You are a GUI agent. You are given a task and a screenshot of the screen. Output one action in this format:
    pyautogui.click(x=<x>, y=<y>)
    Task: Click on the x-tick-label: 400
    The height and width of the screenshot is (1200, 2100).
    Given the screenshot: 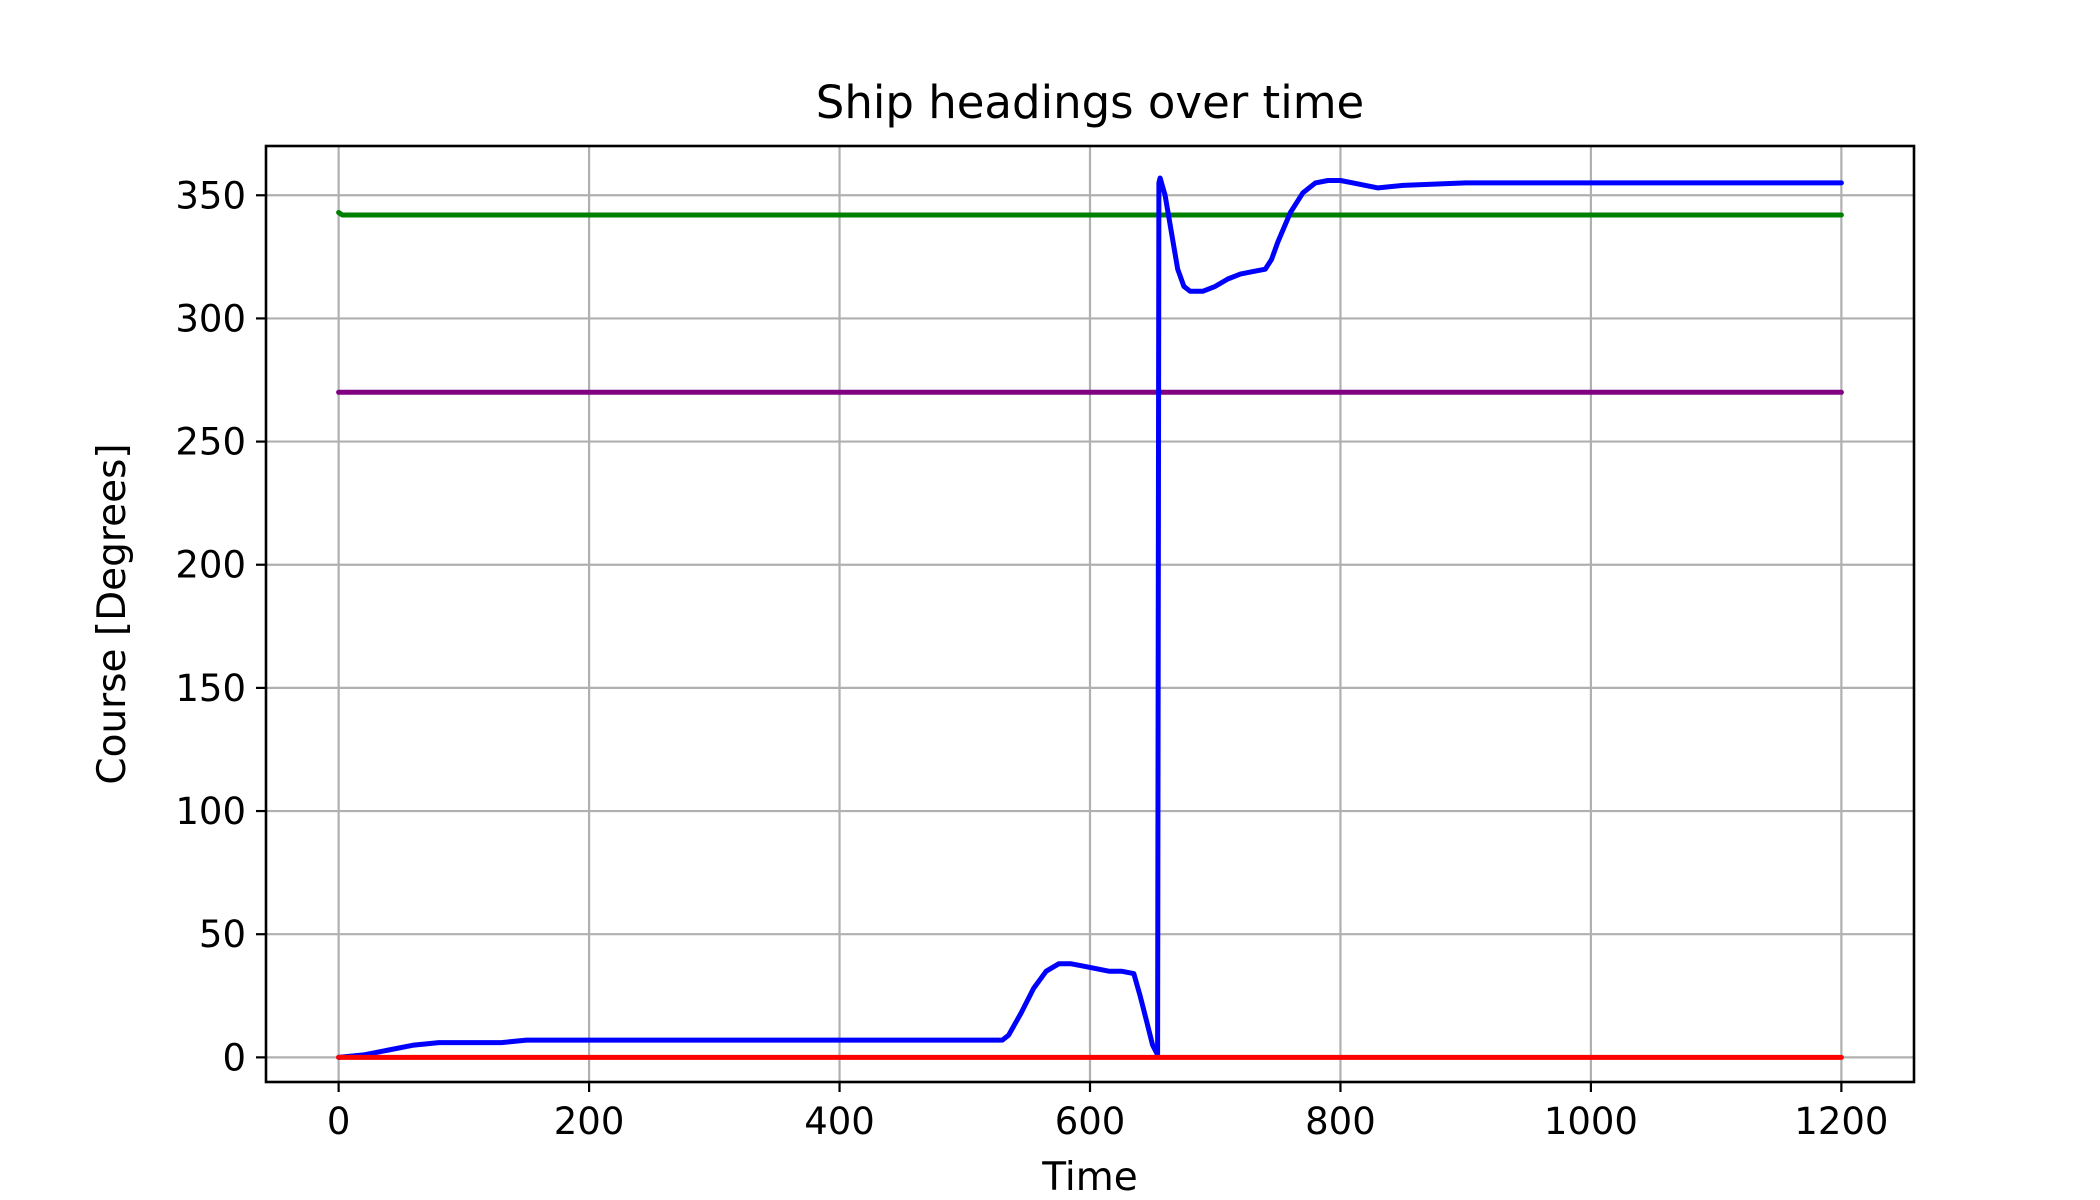 What is the action you would take?
    pyautogui.click(x=839, y=1121)
    